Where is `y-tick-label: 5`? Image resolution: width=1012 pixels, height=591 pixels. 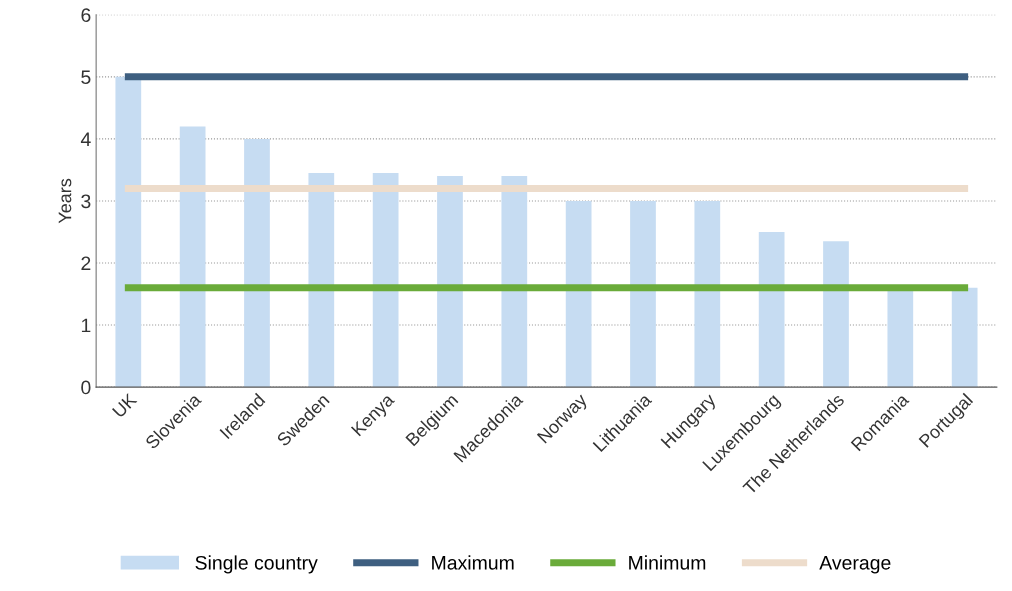 y-tick-label: 5 is located at coordinates (86, 77).